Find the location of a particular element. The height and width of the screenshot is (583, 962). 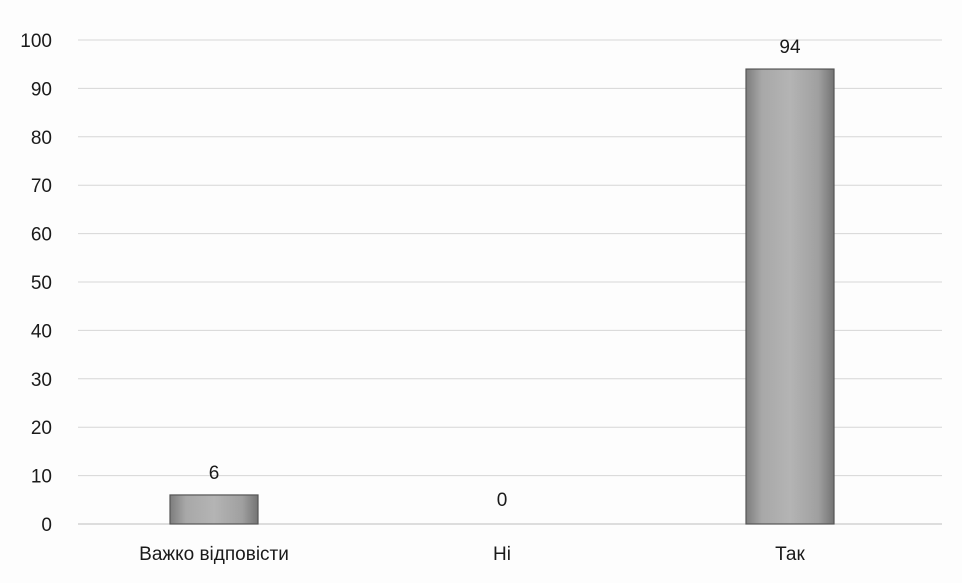

y-tick-label: 30 is located at coordinates (41, 380).